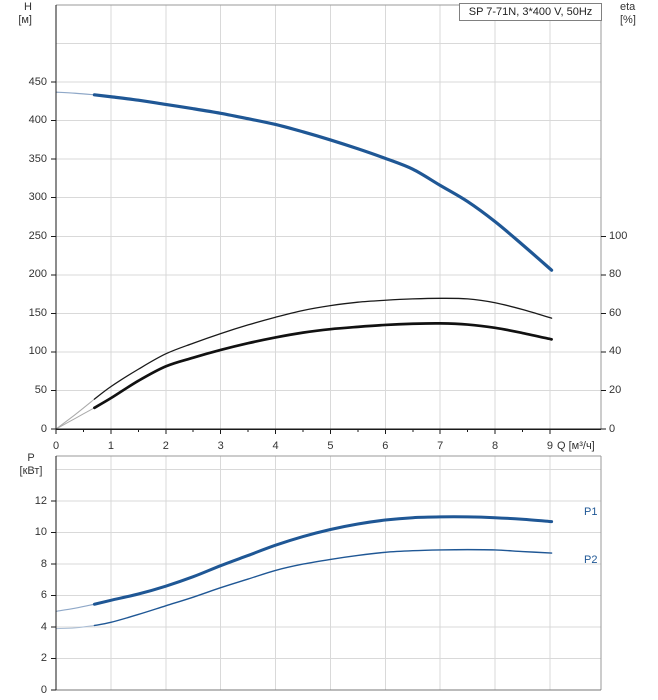 This screenshot has height=700, width=658. I want to click on h-tick-label: 400, so click(37, 120).